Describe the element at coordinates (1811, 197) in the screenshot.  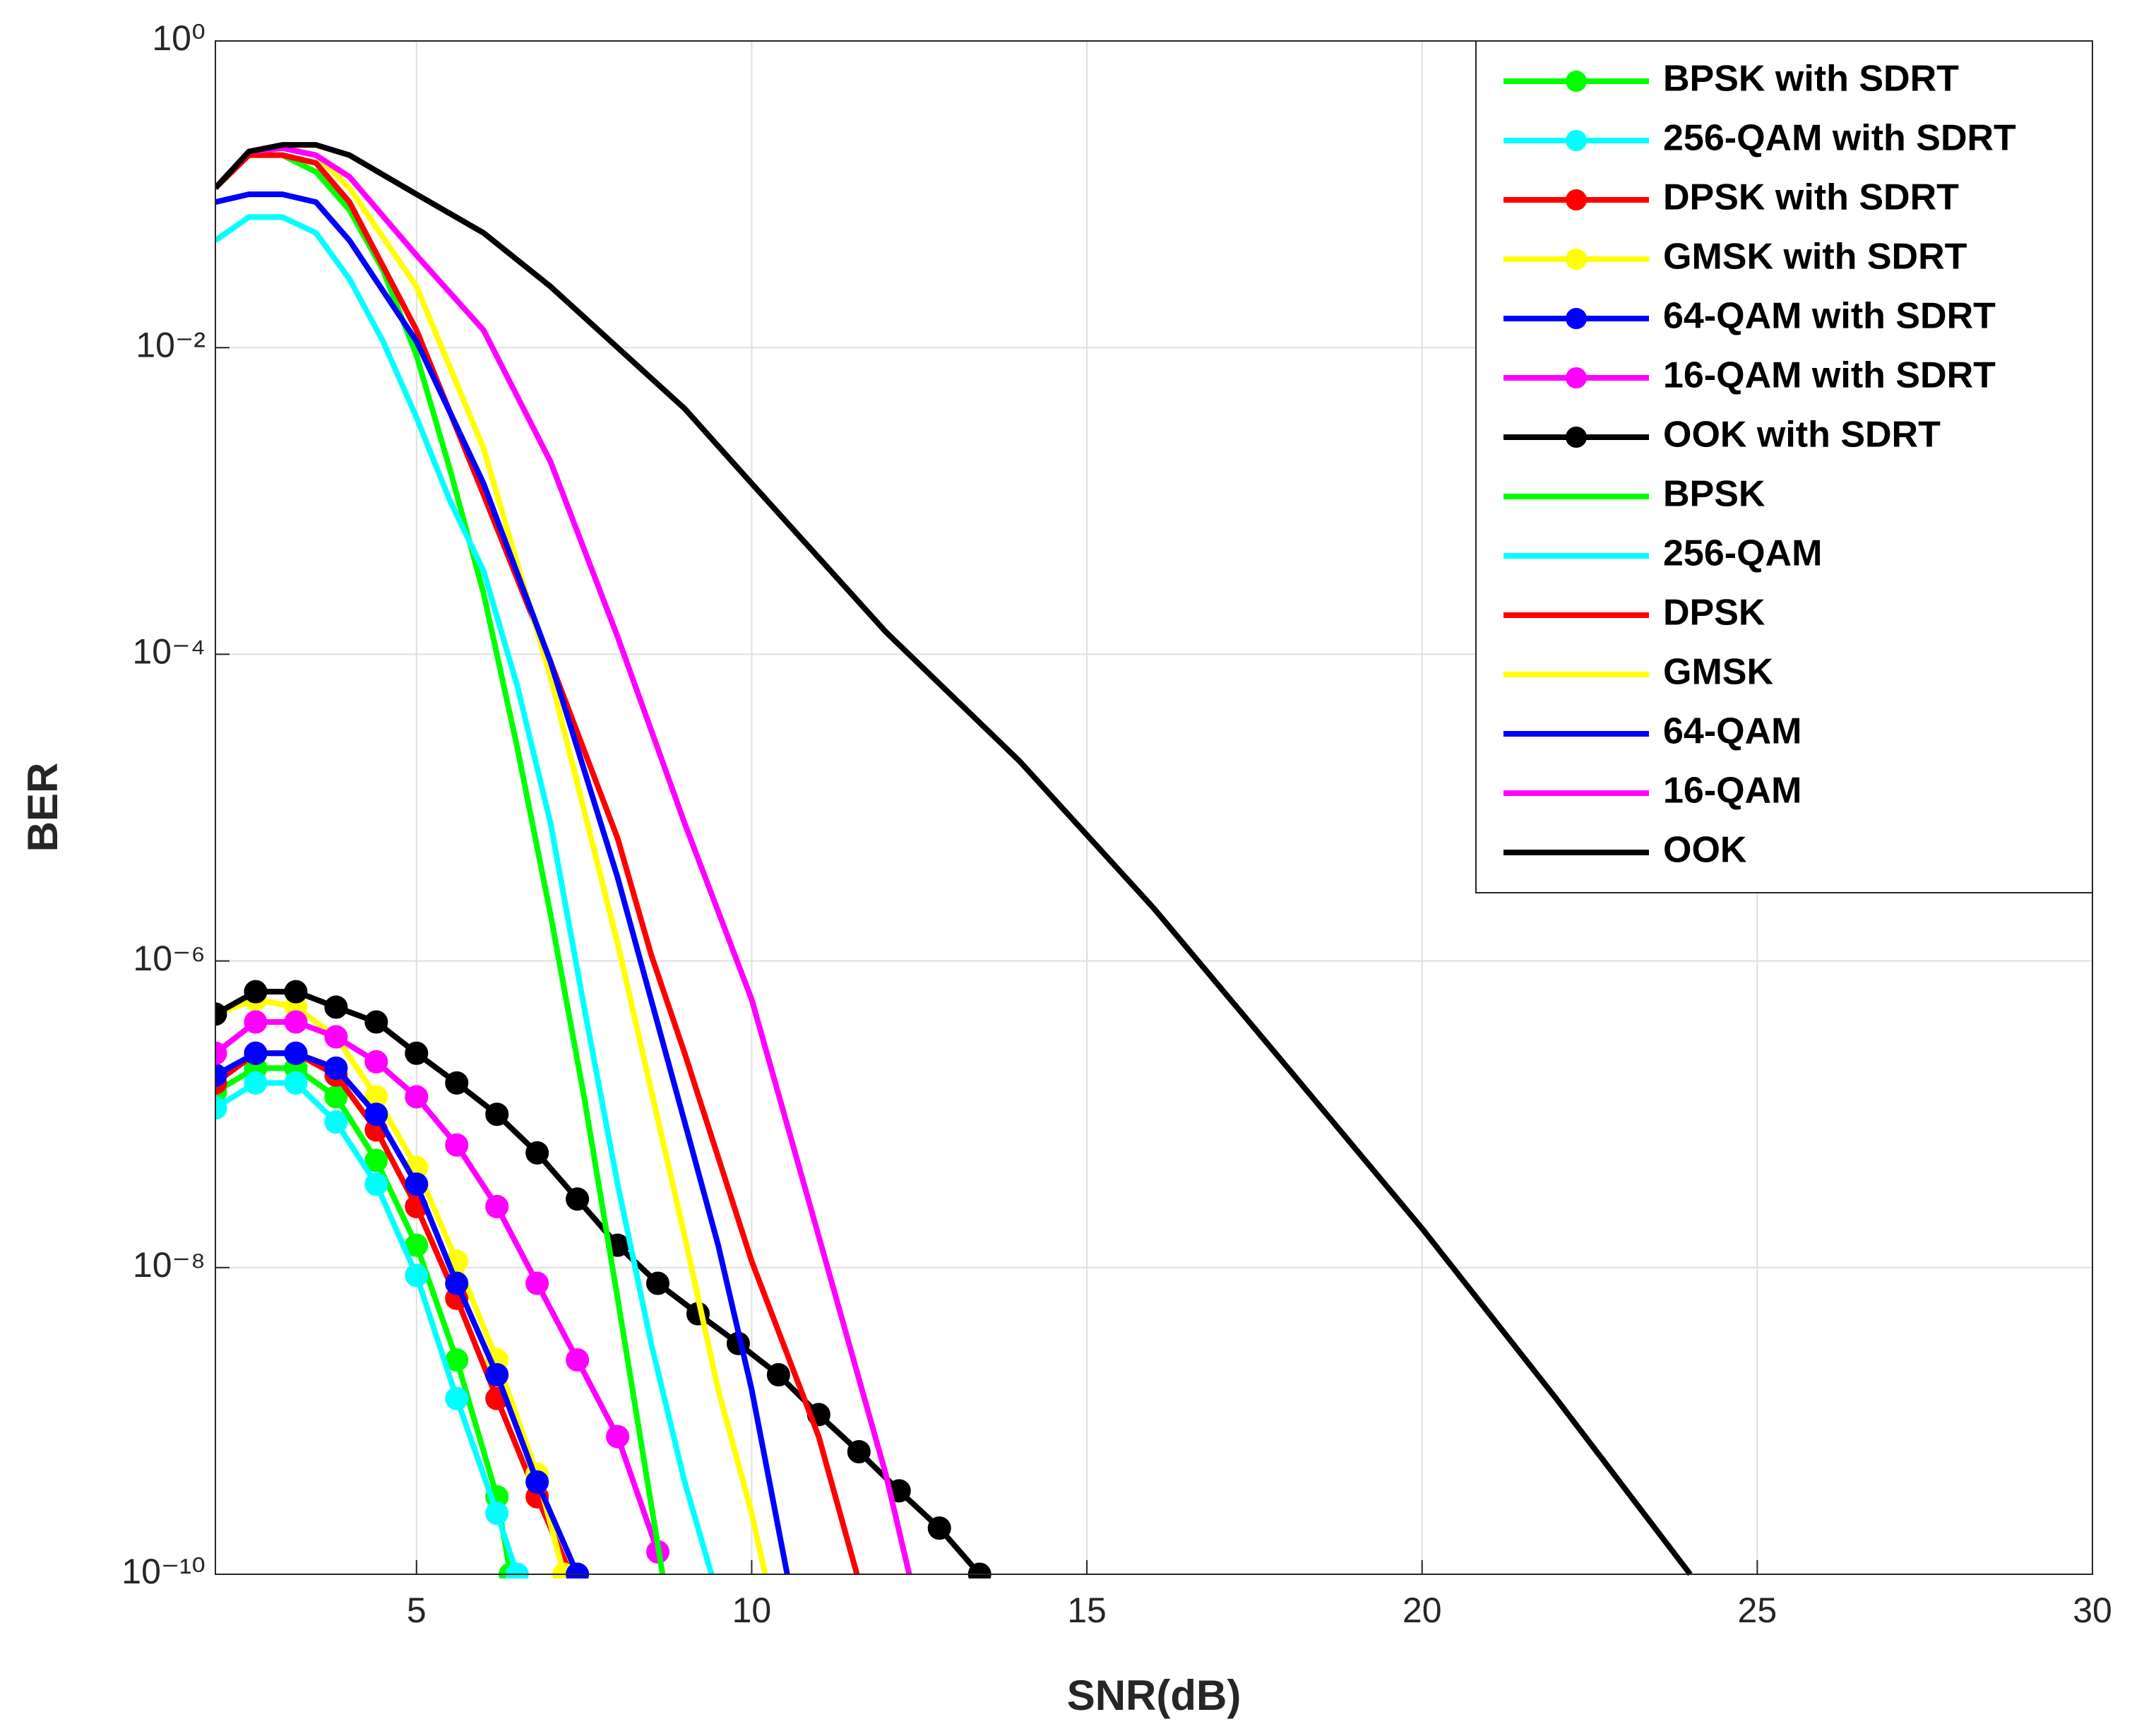
I see `legend-label: DPSK with SDRT` at that location.